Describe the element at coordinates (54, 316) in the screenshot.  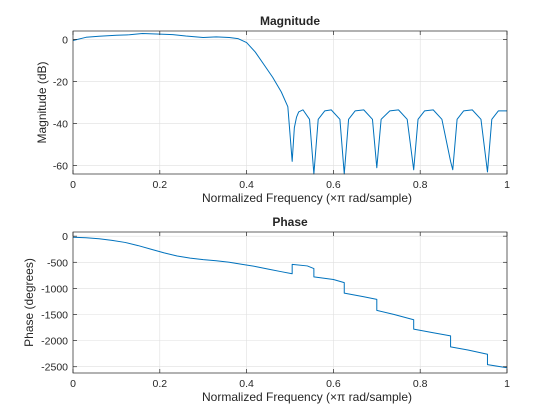
I see `phase-y-tick-label: -1500` at that location.